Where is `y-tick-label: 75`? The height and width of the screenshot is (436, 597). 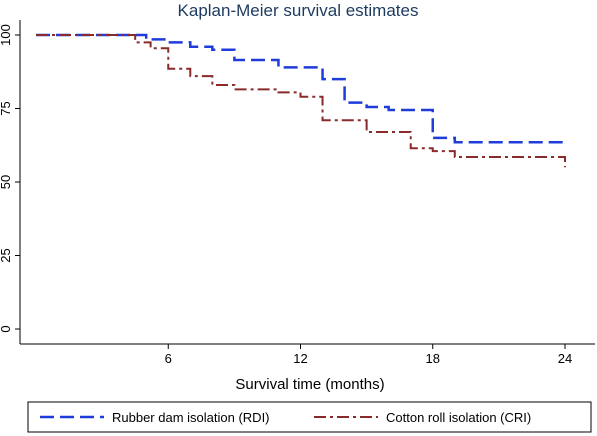
y-tick-label: 75 is located at coordinates (6, 108).